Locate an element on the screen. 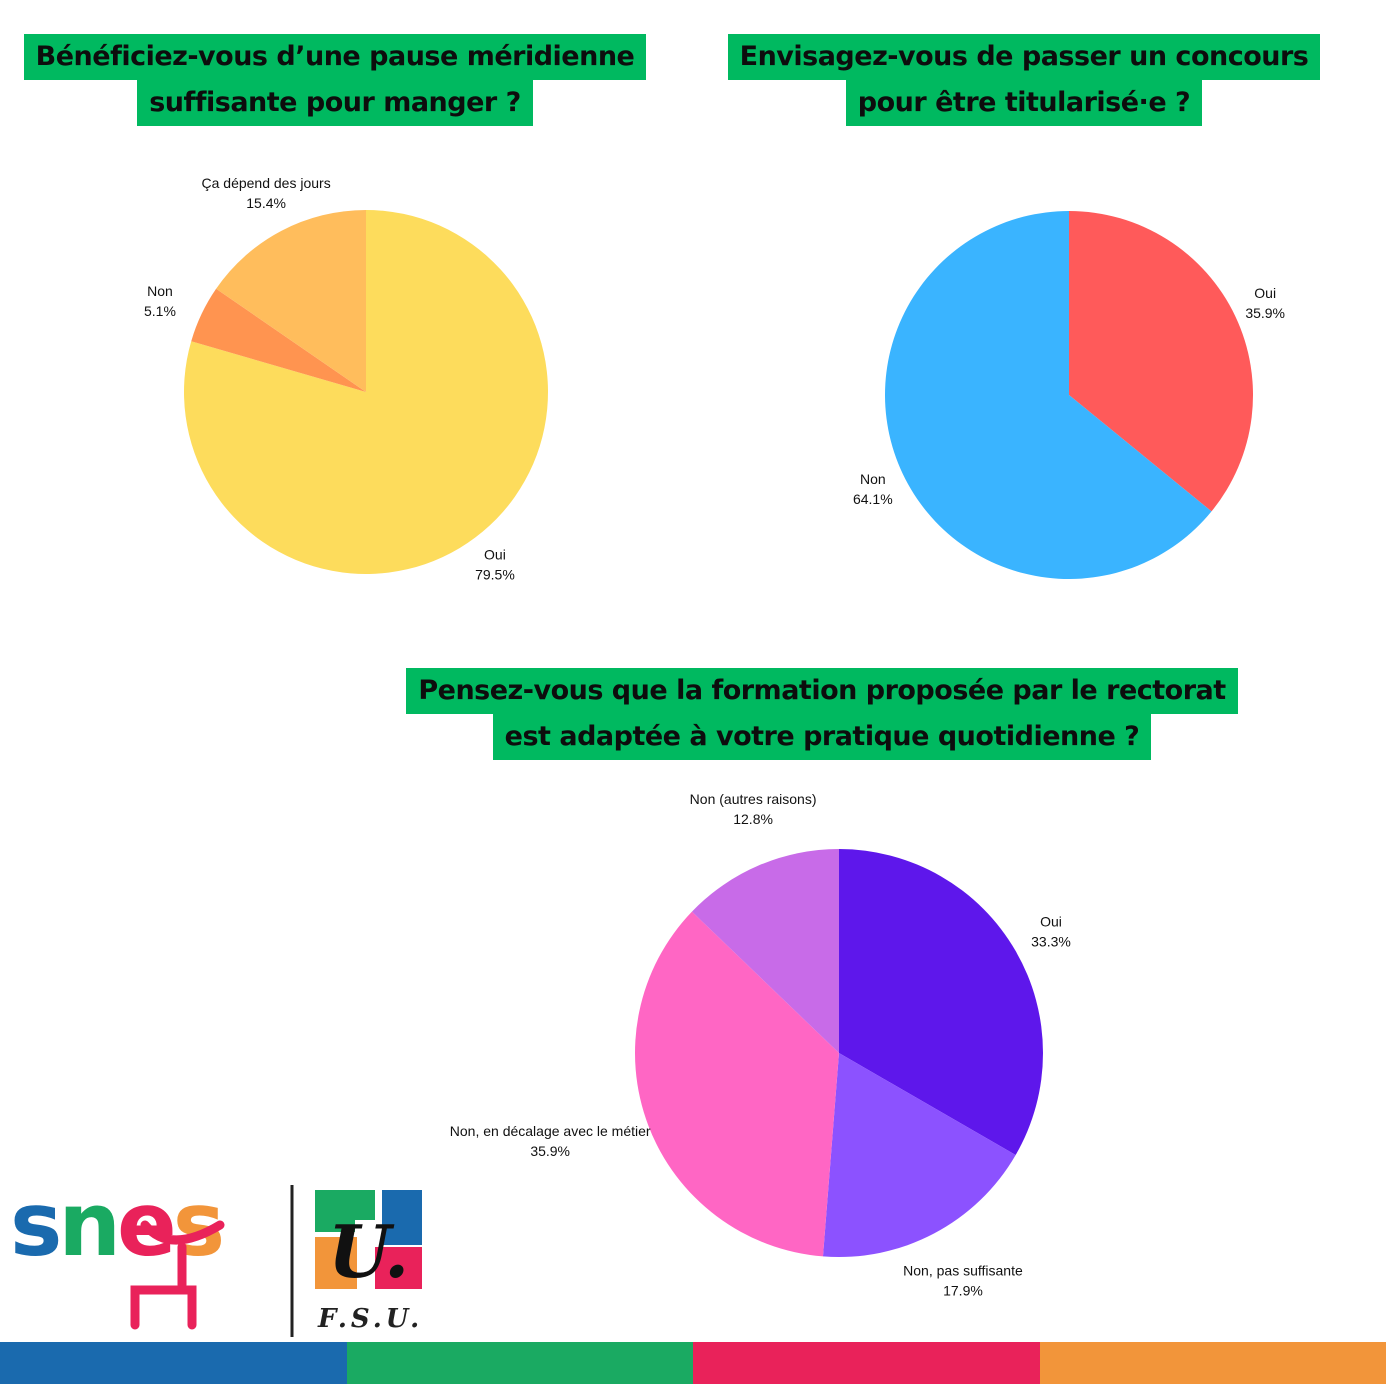 Image resolution: width=1386 pixels, height=1384 pixels. fsu-emblem-icon is located at coordinates (368, 1239).